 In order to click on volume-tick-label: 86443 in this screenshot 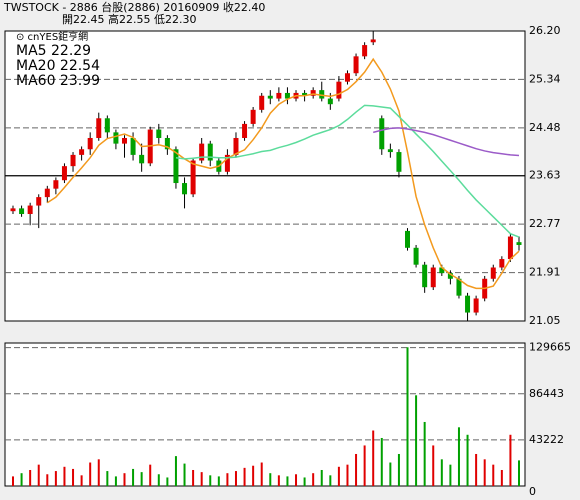, I will do `click(546, 393)`.